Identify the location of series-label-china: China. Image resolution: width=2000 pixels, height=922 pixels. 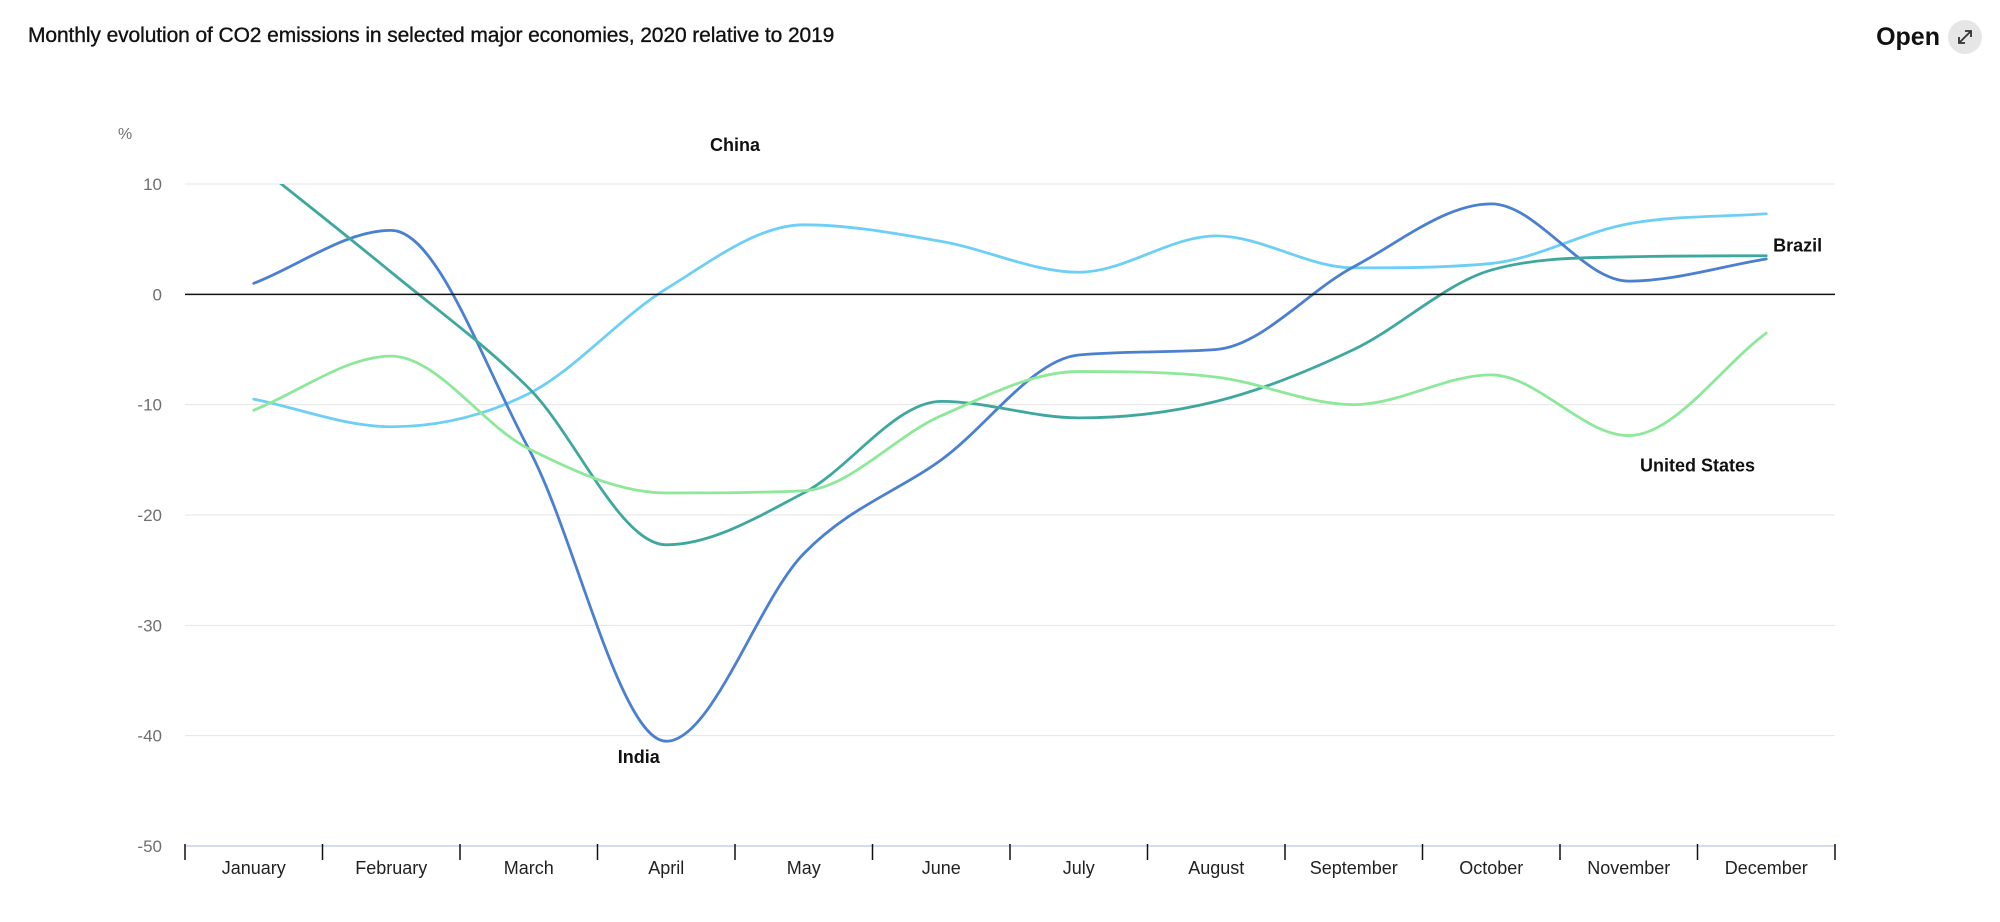
(735, 145).